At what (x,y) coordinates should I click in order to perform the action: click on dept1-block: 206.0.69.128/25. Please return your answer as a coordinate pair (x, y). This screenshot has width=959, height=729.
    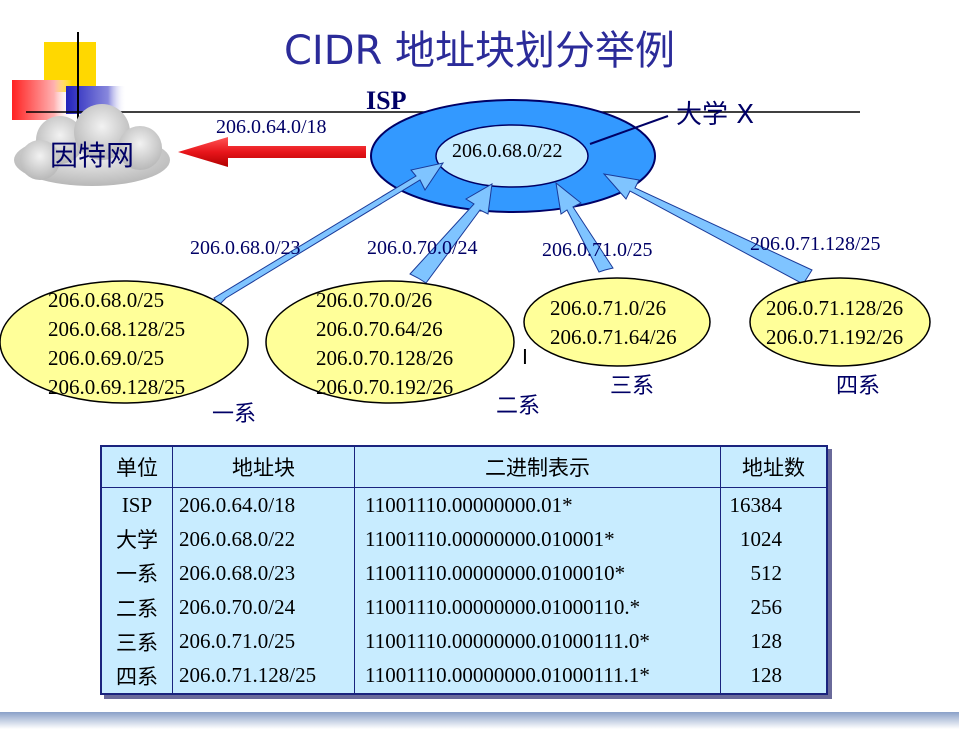
    Looking at the image, I should click on (117, 387).